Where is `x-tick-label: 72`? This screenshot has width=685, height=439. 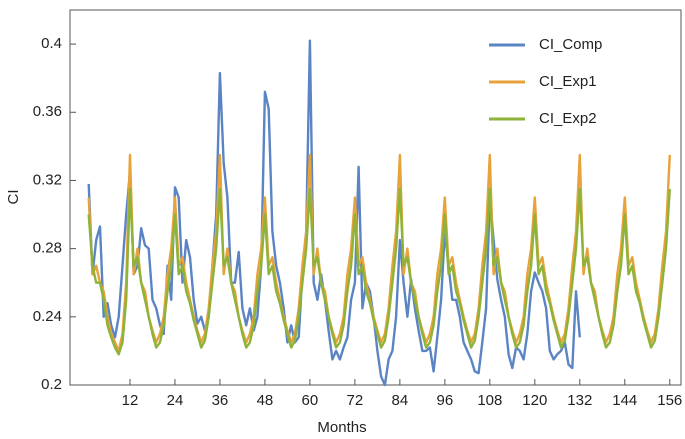 x-tick-label: 72 is located at coordinates (355, 400).